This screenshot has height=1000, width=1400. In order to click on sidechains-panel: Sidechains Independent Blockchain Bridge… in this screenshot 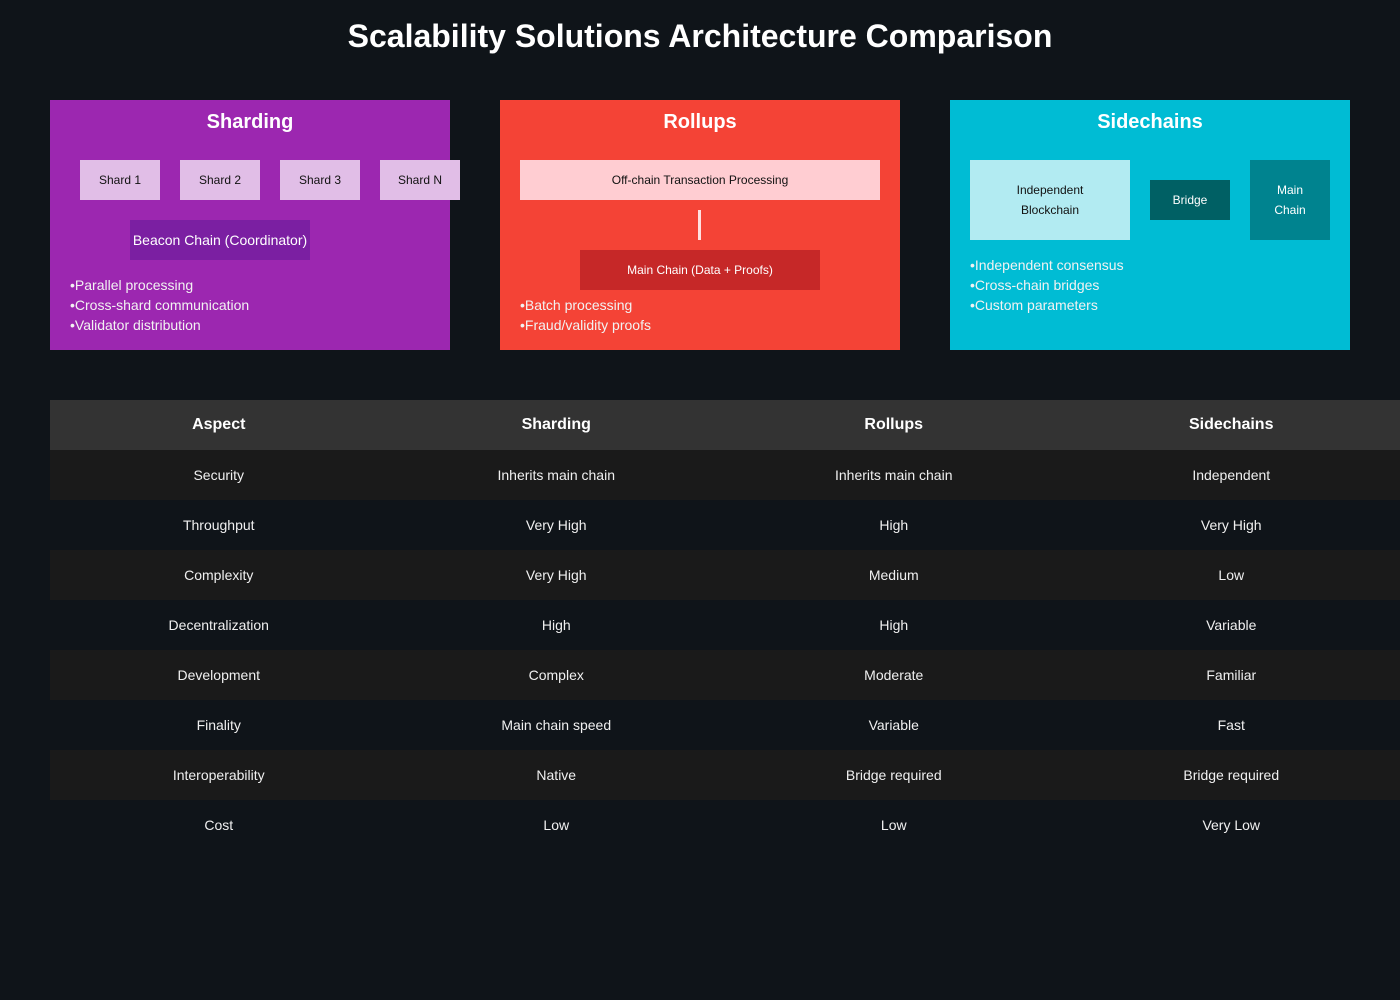, I will do `click(1150, 225)`.